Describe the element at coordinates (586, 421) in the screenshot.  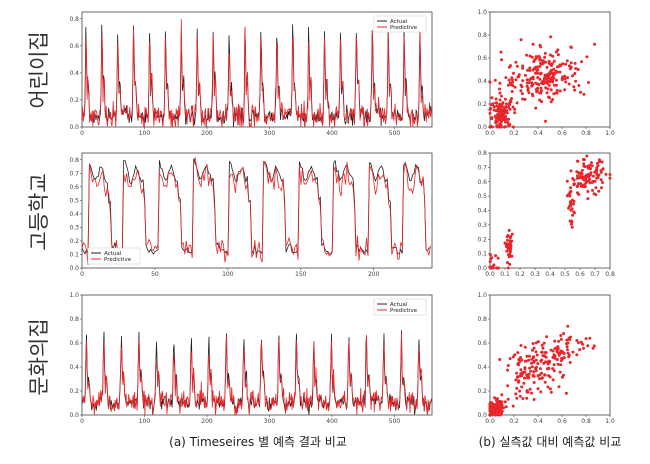
I see `x-tick-label: 0.8` at that location.